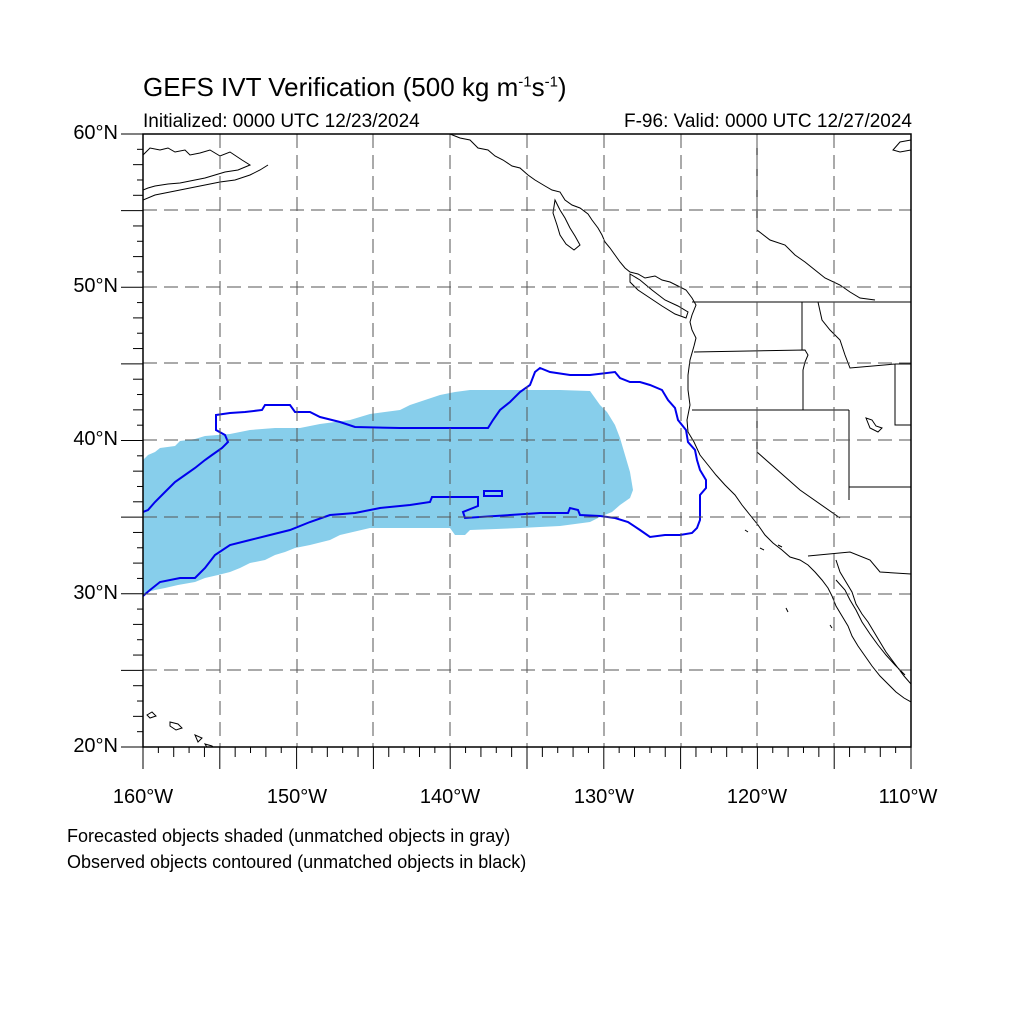 This screenshot has height=1024, width=1024. What do you see at coordinates (620, 258) in the screenshot?
I see `british-columbia-islands` at bounding box center [620, 258].